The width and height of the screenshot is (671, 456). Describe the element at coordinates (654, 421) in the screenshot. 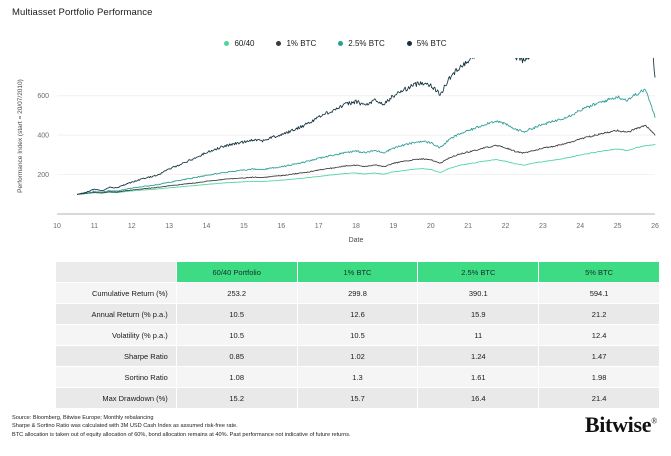

I see `registered-mark-icon: ®` at that location.